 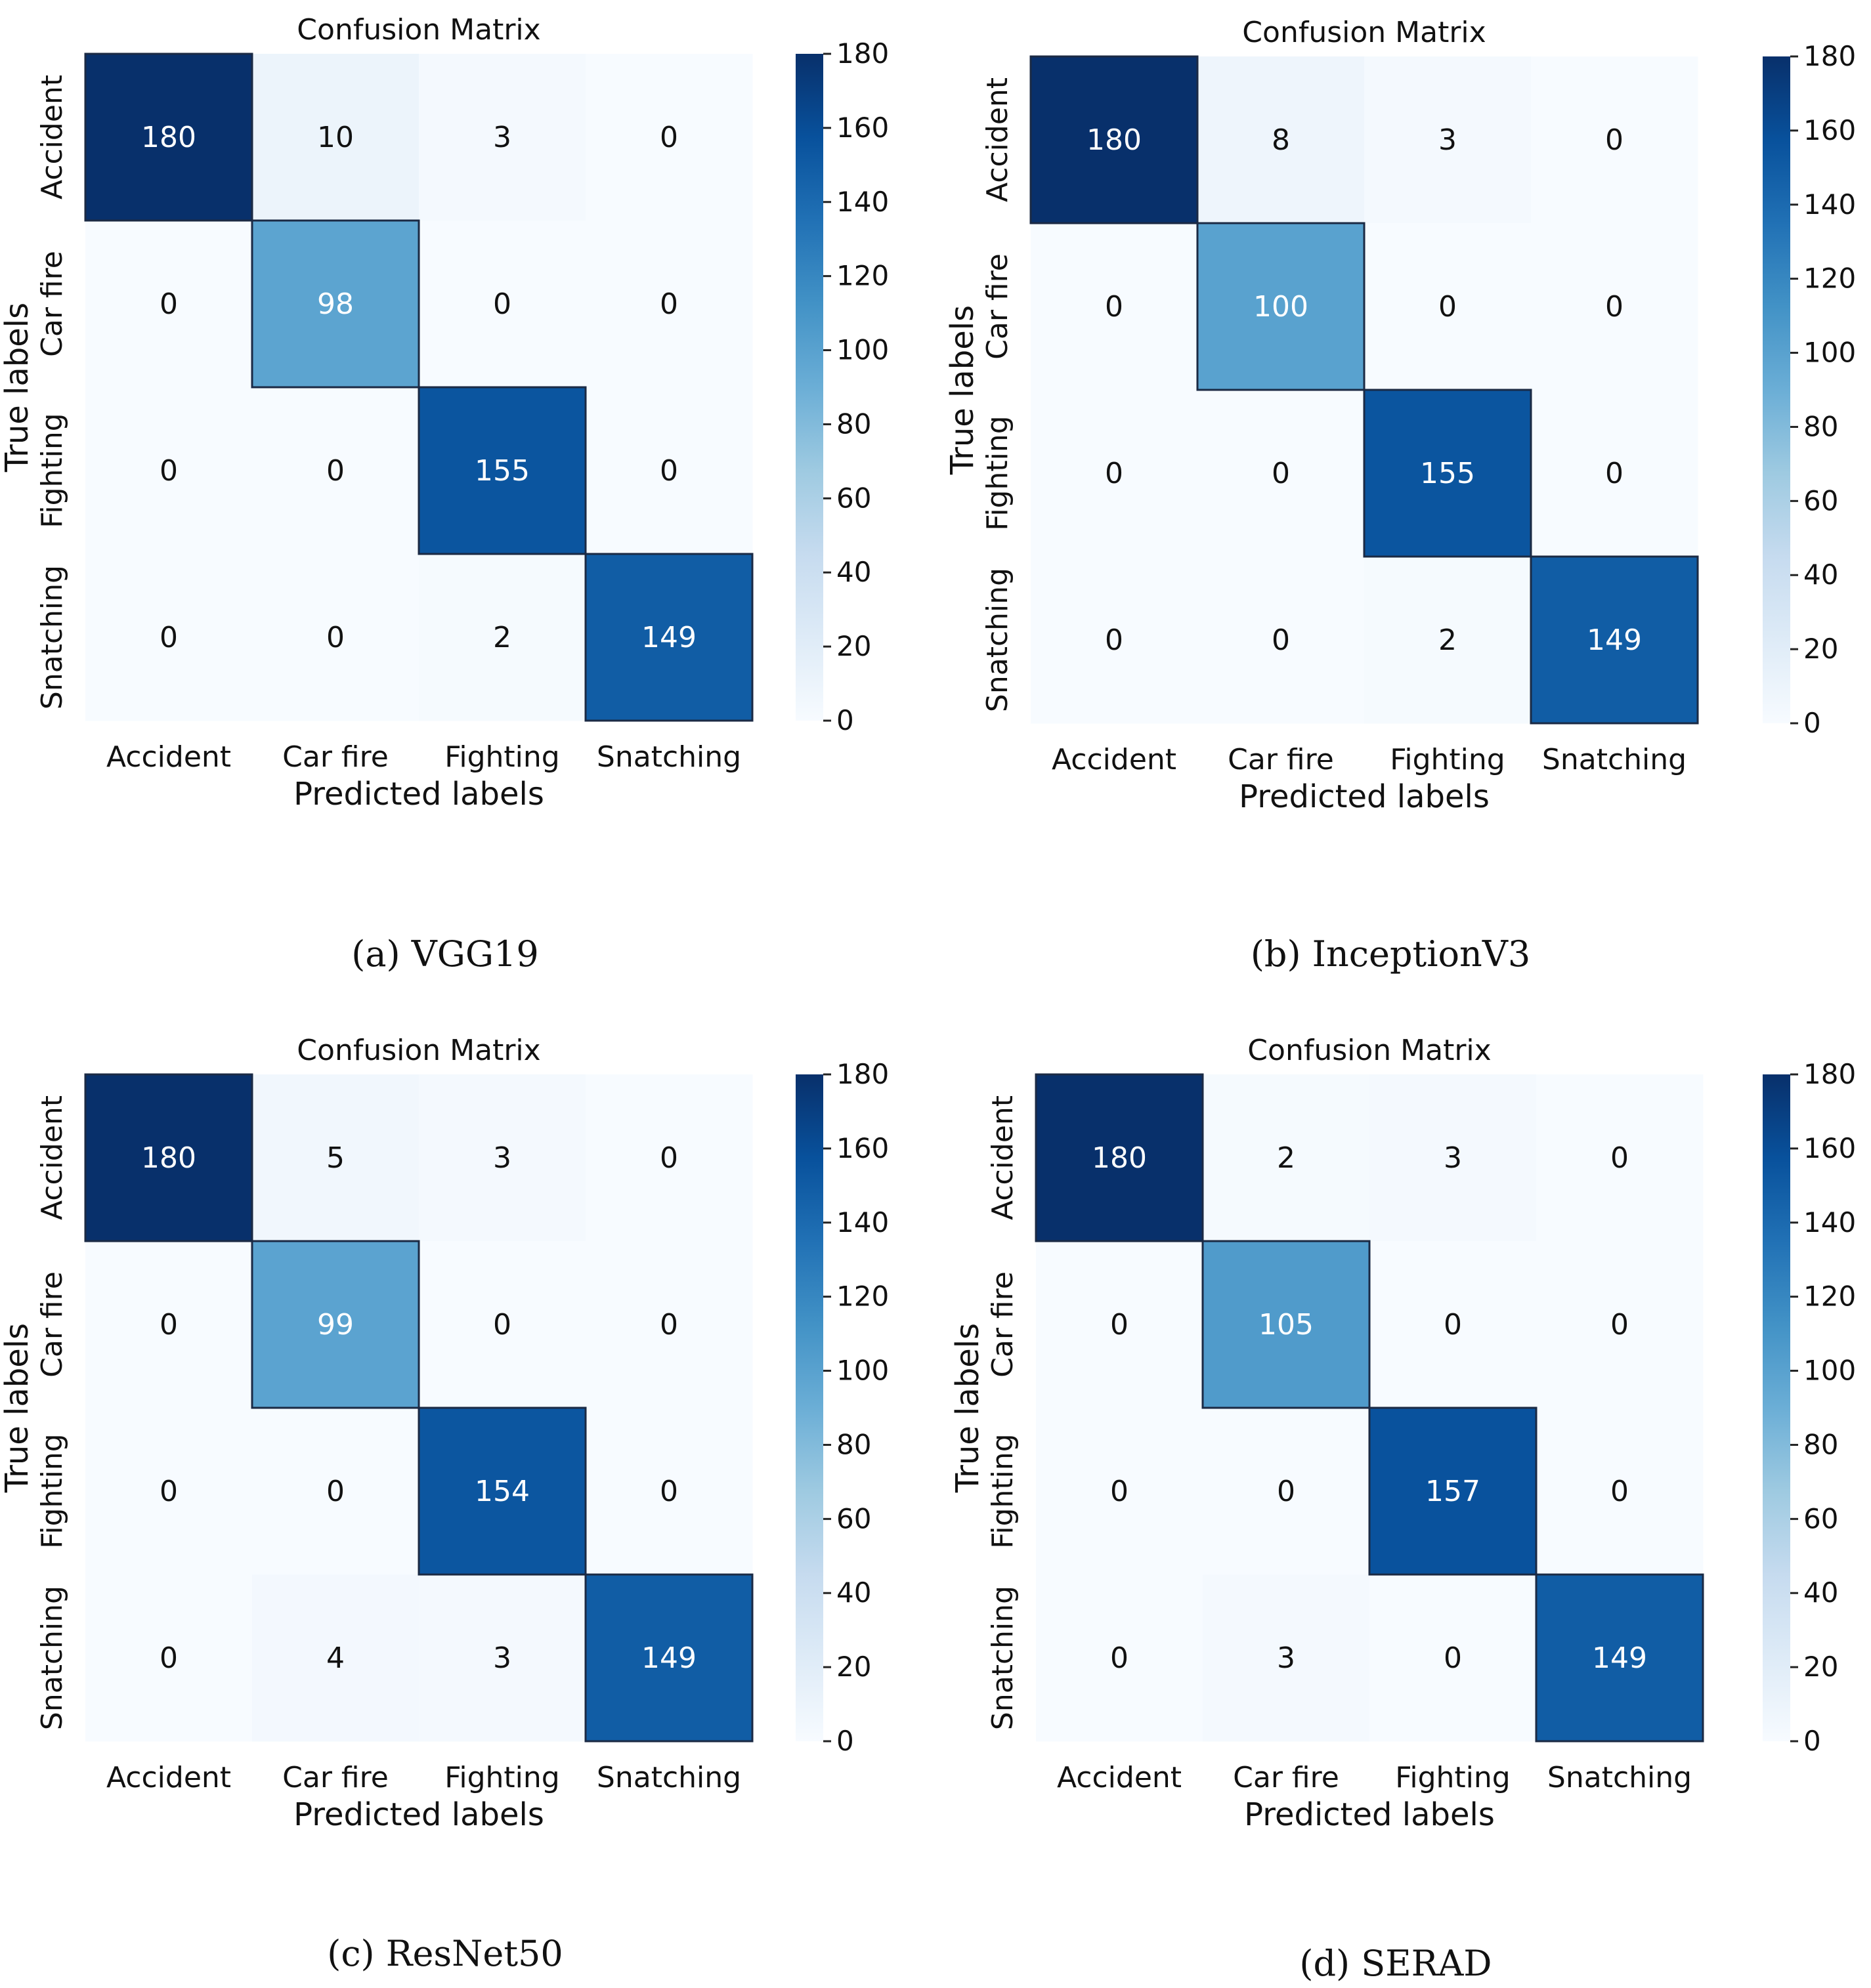 What do you see at coordinates (335, 1158) in the screenshot?
I see `cell-value-label: 5` at bounding box center [335, 1158].